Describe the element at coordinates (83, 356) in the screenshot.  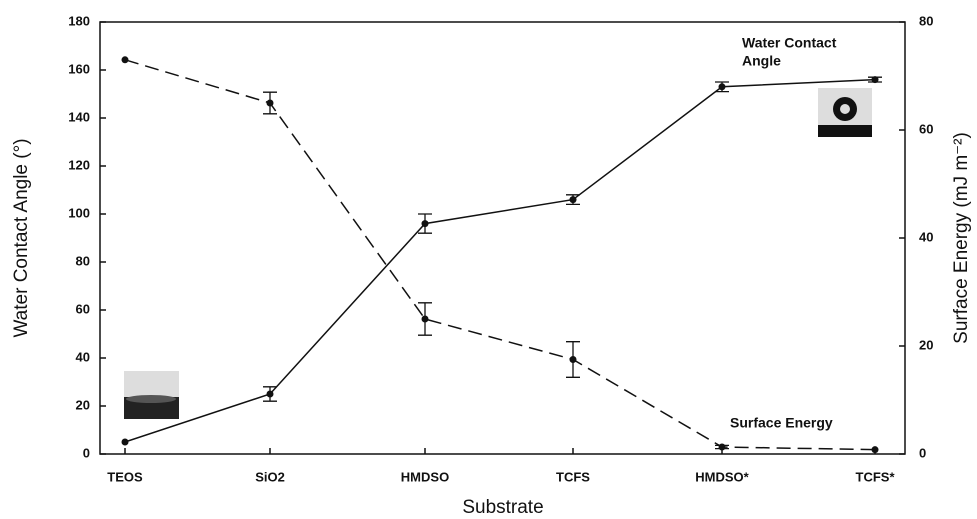
I see `y-tick-label: 40` at that location.